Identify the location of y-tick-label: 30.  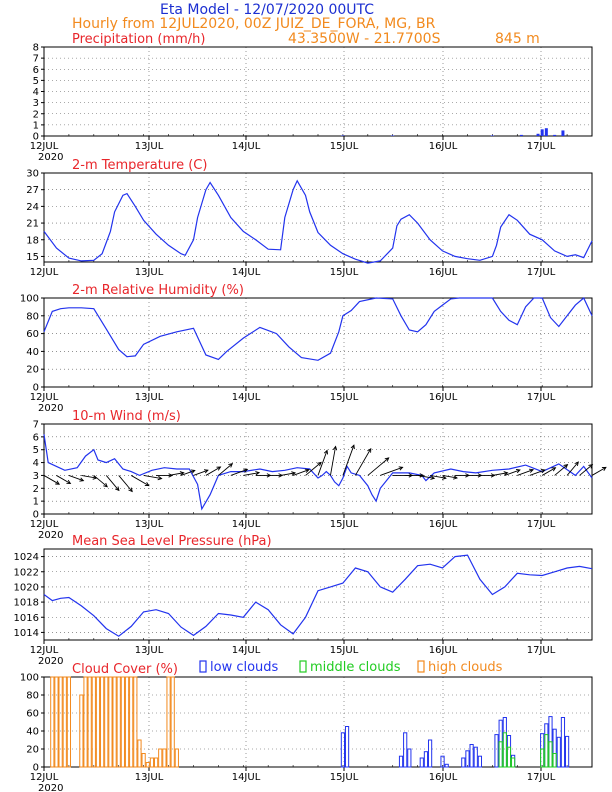
(32, 174).